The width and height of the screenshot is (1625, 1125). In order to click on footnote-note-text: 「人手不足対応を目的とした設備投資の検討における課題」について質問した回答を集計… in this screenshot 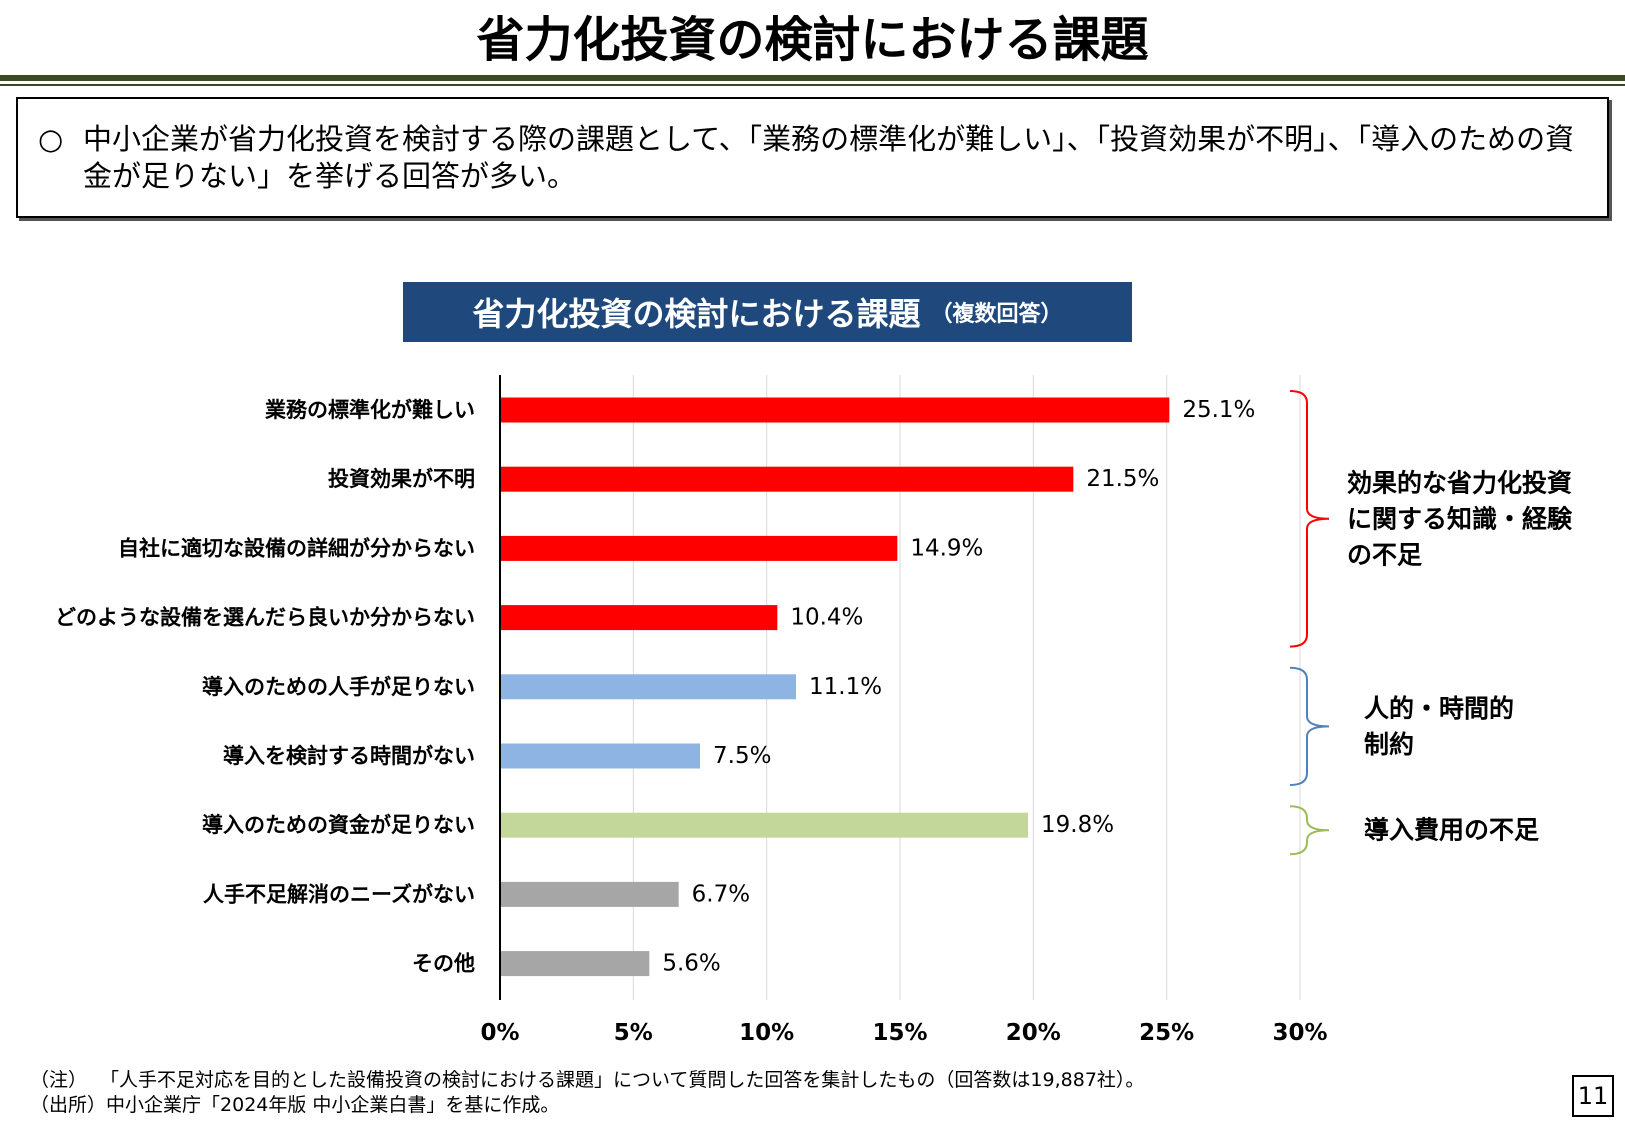, I will do `click(622, 1080)`.